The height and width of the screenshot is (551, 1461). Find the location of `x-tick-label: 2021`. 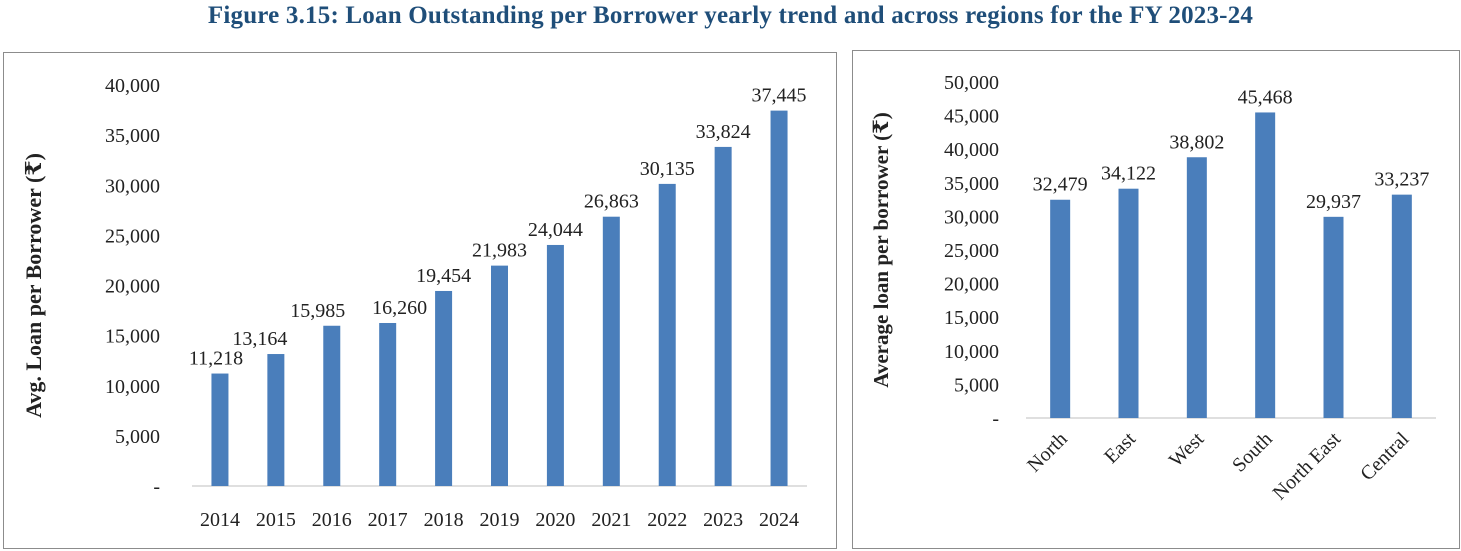

x-tick-label: 2021 is located at coordinates (611, 520).